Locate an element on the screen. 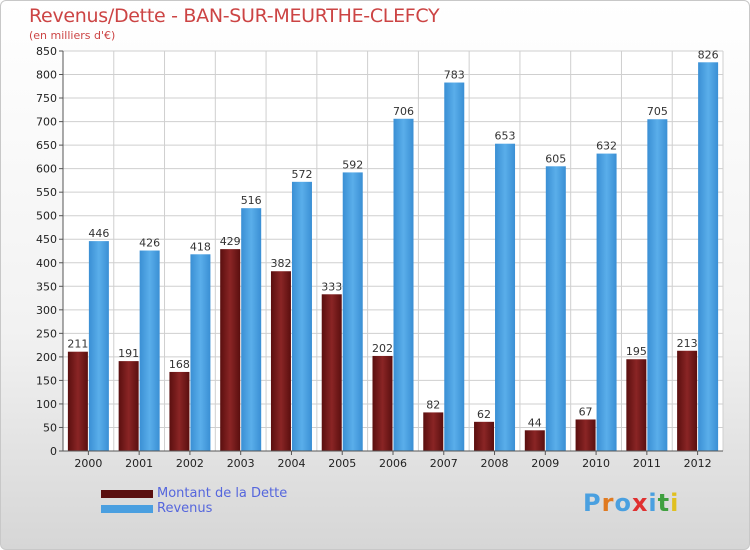 Image resolution: width=750 pixels, height=550 pixels. data-label-debt-2005: 333 is located at coordinates (331, 286).